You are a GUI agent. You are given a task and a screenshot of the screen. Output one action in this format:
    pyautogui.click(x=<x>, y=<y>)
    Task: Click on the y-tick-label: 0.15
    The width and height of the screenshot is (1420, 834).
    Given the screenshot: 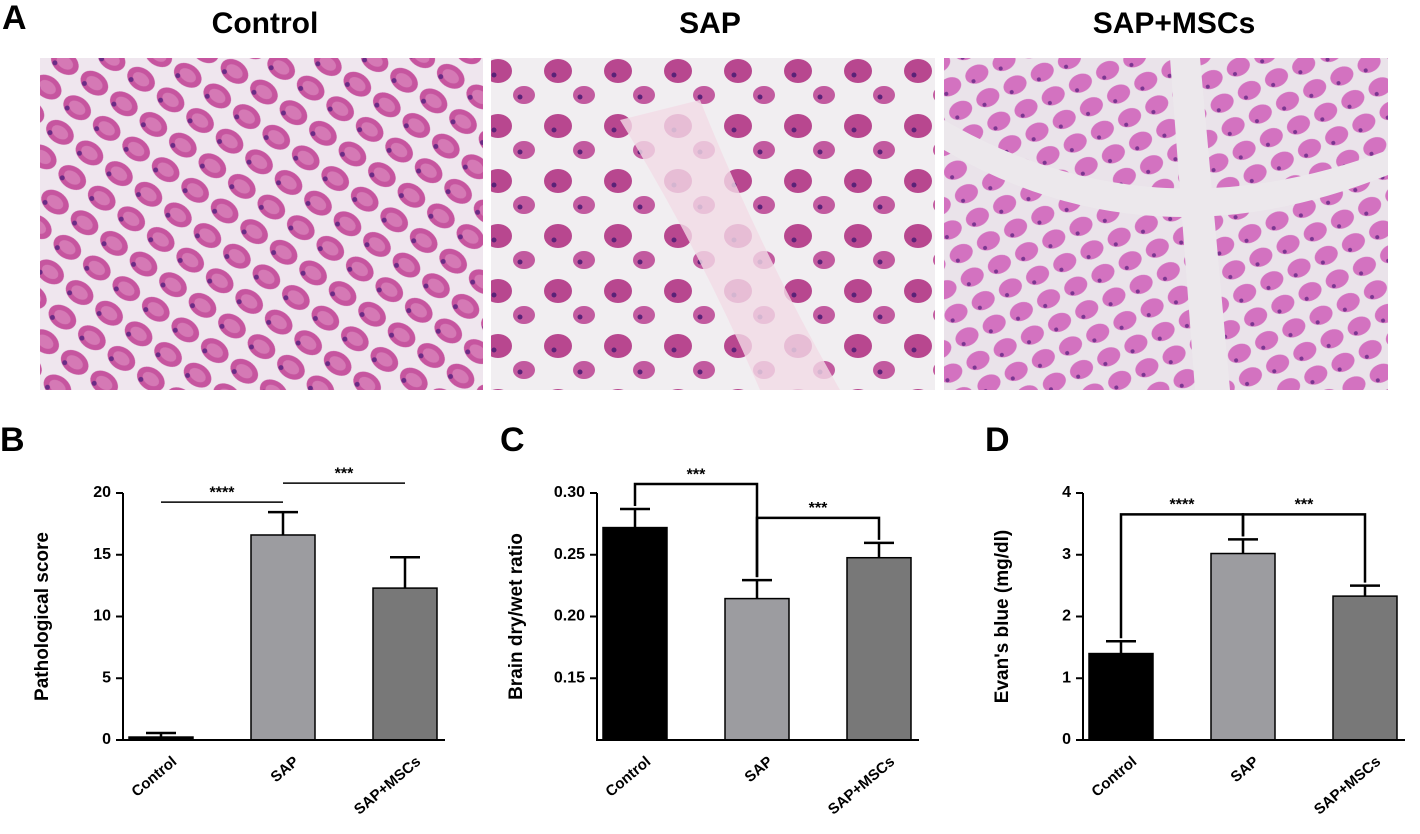 What is the action you would take?
    pyautogui.click(x=569, y=677)
    